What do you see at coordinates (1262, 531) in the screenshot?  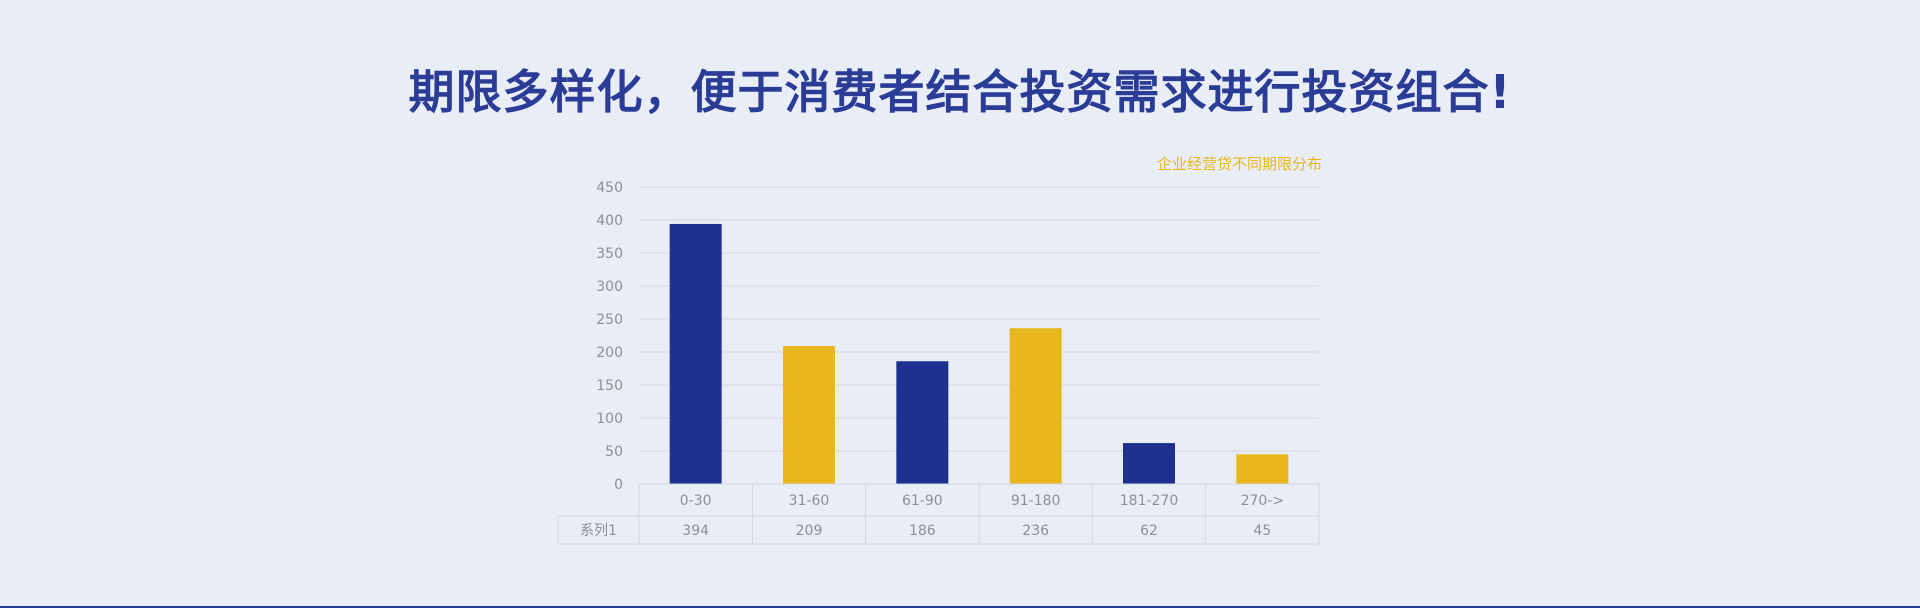 I see `data-table-value: 45` at bounding box center [1262, 531].